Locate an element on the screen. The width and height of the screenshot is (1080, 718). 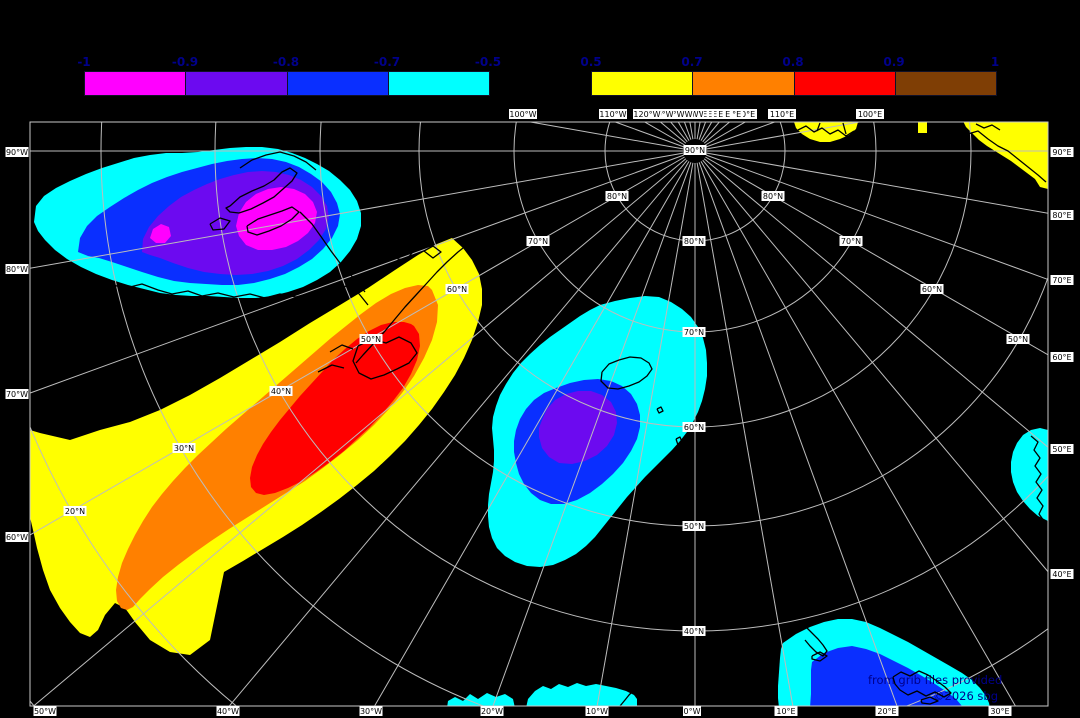
lon-label-bottom: 40°W is located at coordinates (228, 711).